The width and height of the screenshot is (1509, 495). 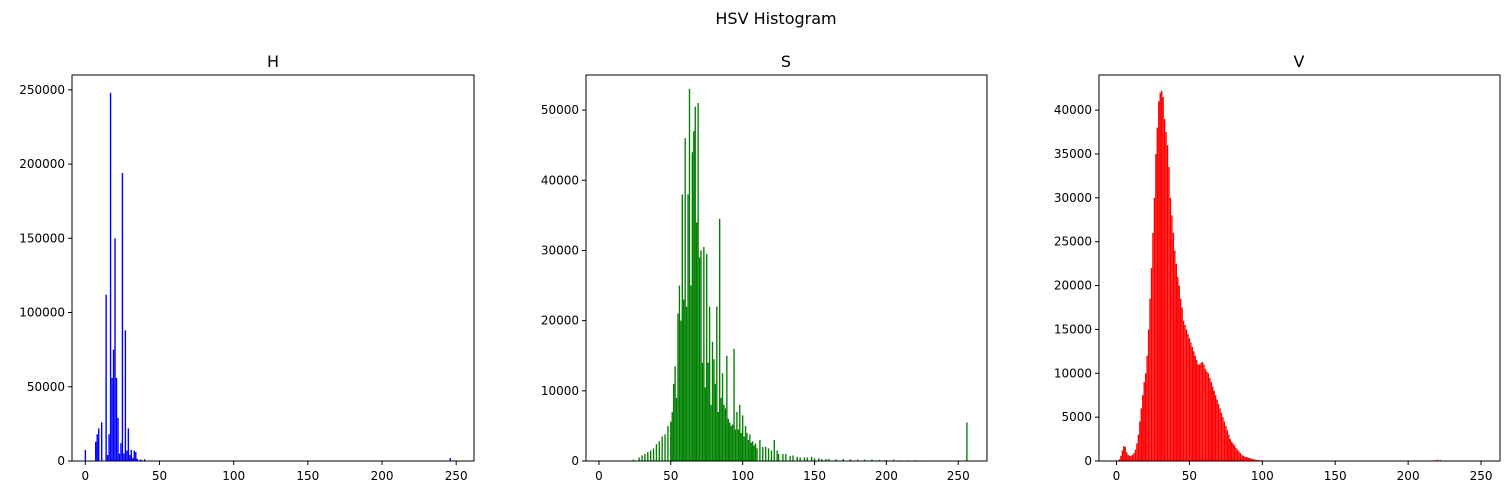 I want to click on y-tick-label: 40000, so click(x=560, y=180).